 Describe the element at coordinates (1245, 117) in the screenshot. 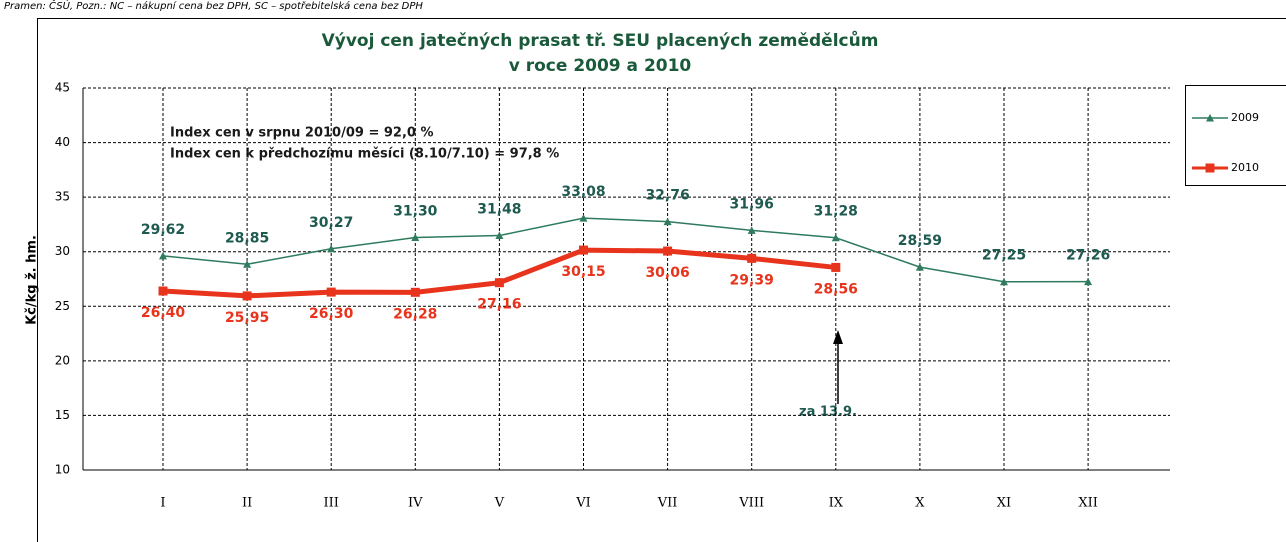

I see `legend-label: 2009` at that location.